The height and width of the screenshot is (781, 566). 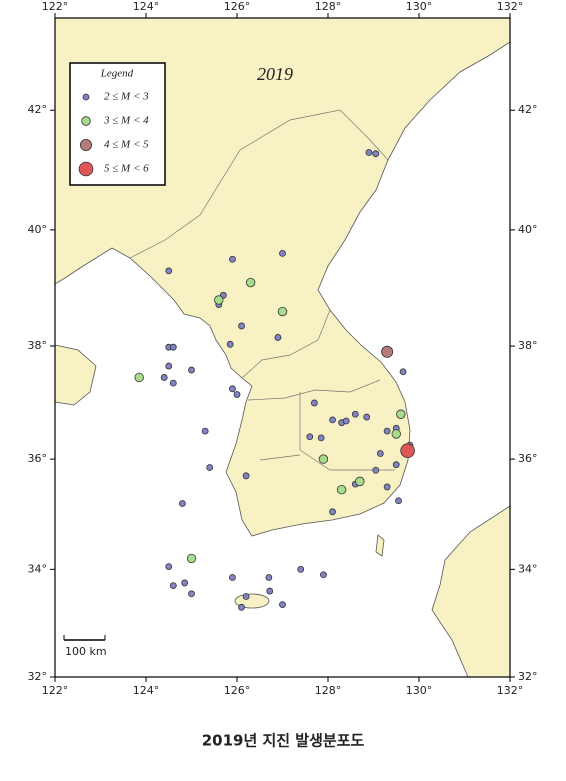 I want to click on caption: 2019년 지진 발생분포도, so click(x=283, y=741).